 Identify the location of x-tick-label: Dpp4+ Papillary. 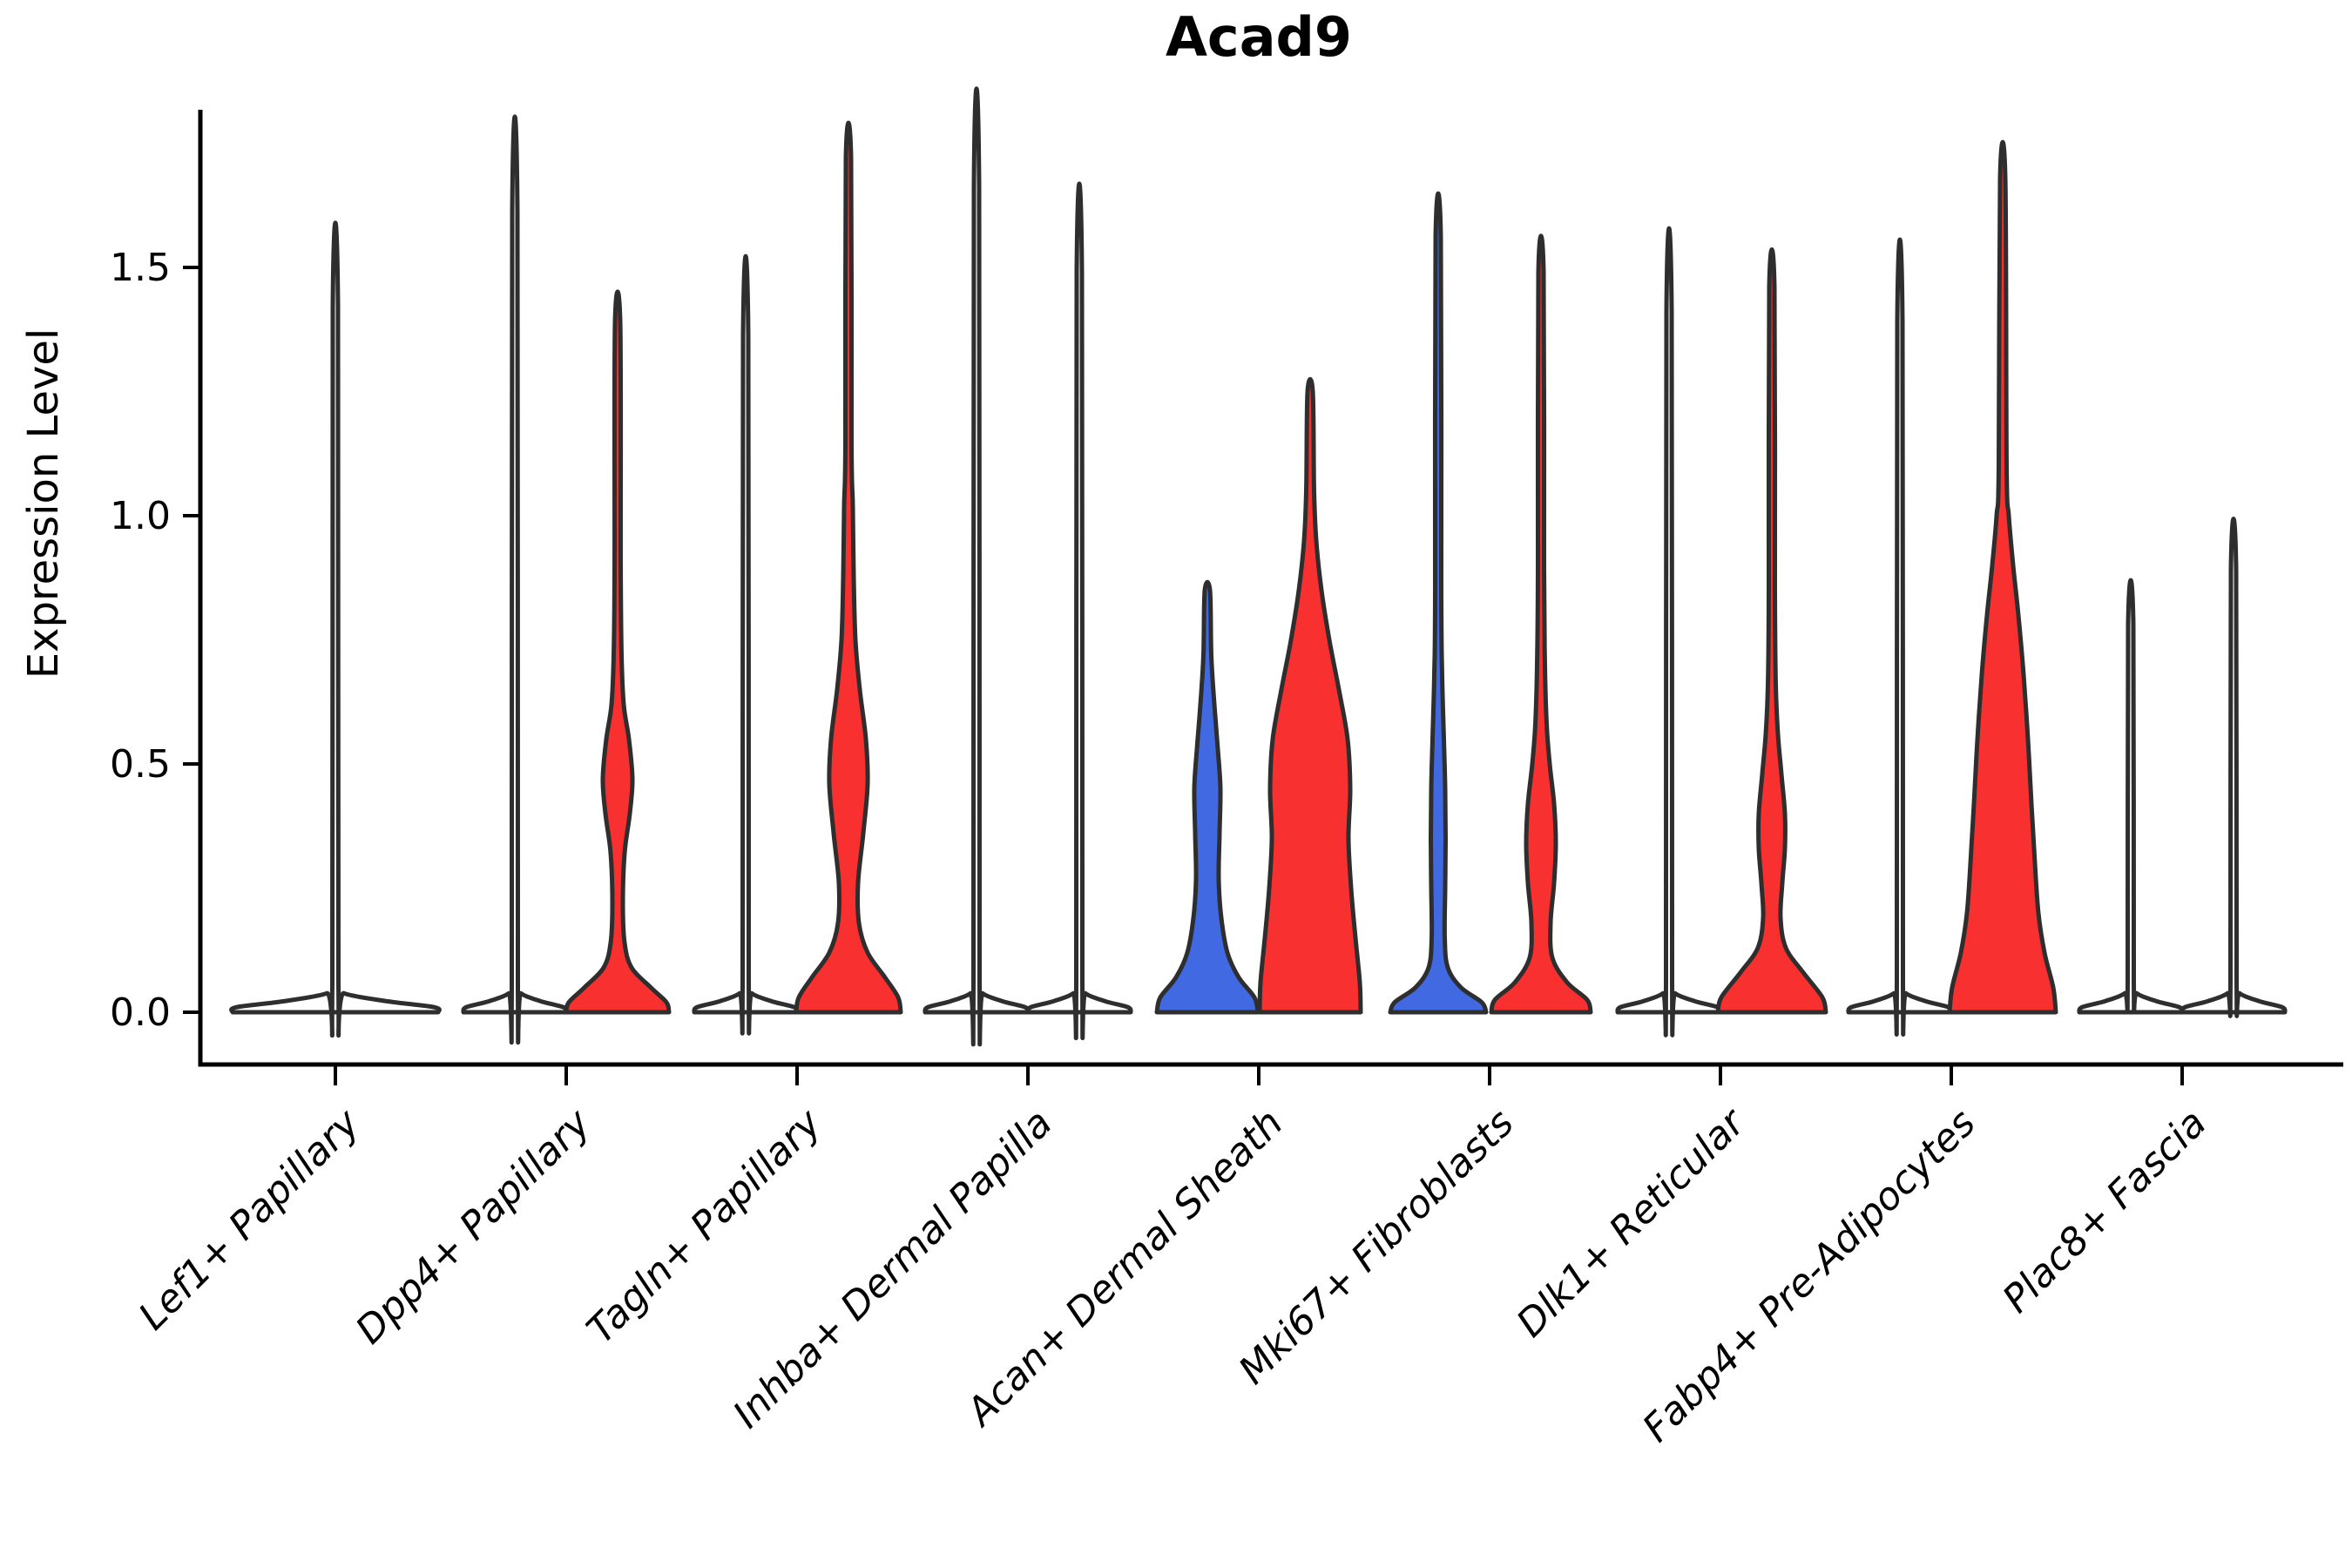
(474, 1226).